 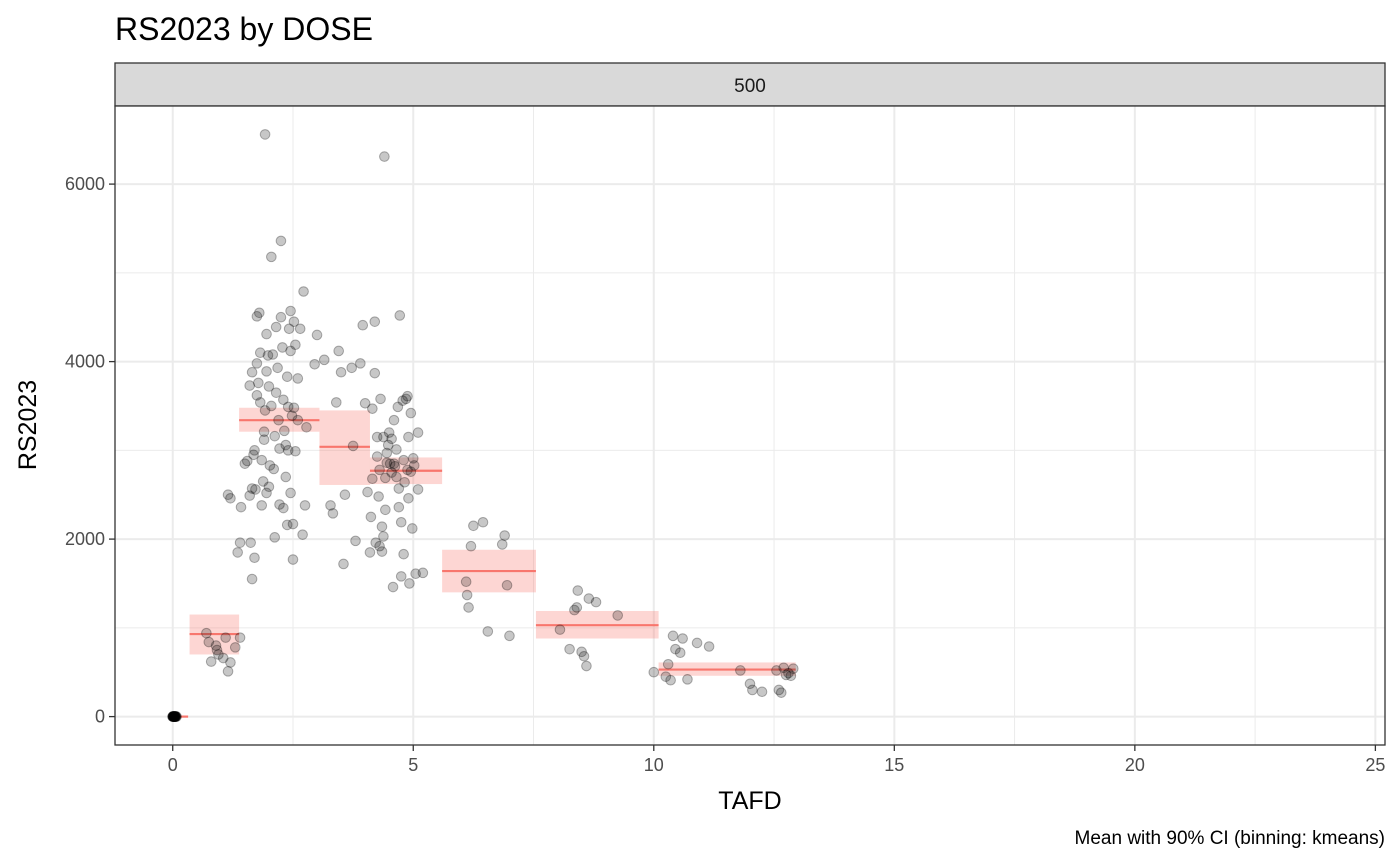 I want to click on x-tick-label: 20, so click(x=1135, y=765).